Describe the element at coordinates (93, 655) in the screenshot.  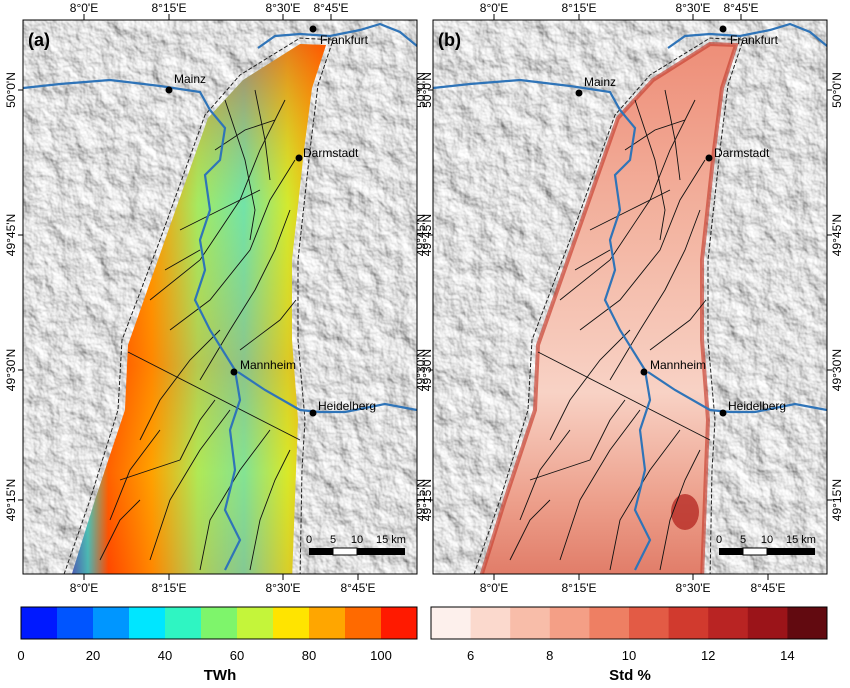
I see `colorbar-tick-label: 20` at that location.